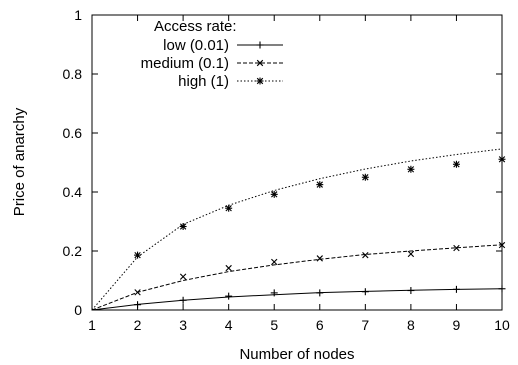 The image size is (518, 365). I want to click on y-tick-label: 0.6, so click(73, 133).